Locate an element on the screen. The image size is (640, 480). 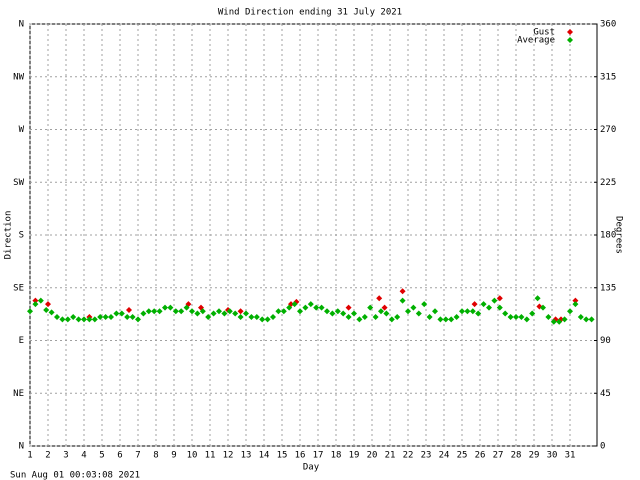
x-tick-label: 10 is located at coordinates (192, 456).